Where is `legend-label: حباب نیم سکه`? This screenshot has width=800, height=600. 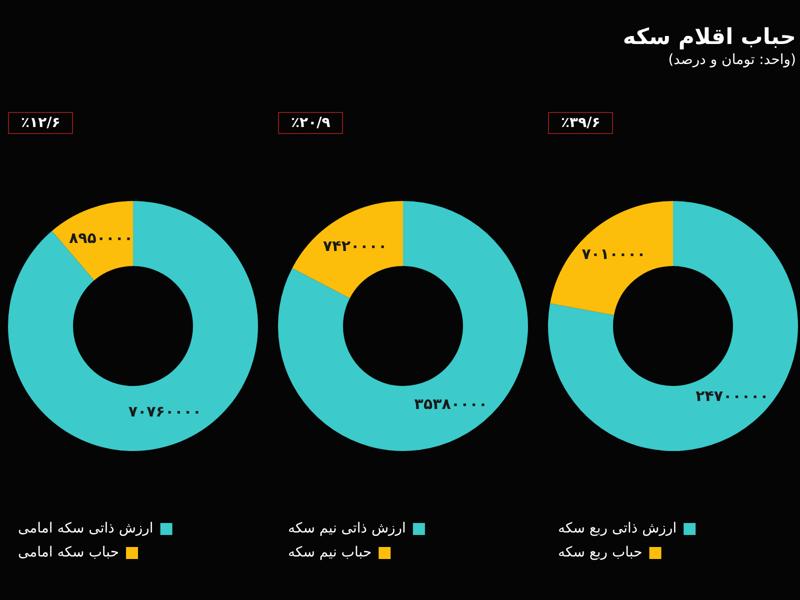 legend-label: حباب نیم سکه is located at coordinates (330, 552).